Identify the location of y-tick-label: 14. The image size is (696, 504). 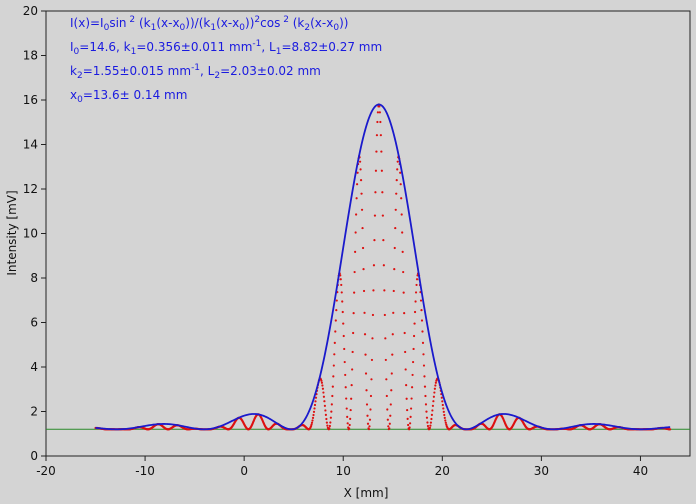
(30, 145).